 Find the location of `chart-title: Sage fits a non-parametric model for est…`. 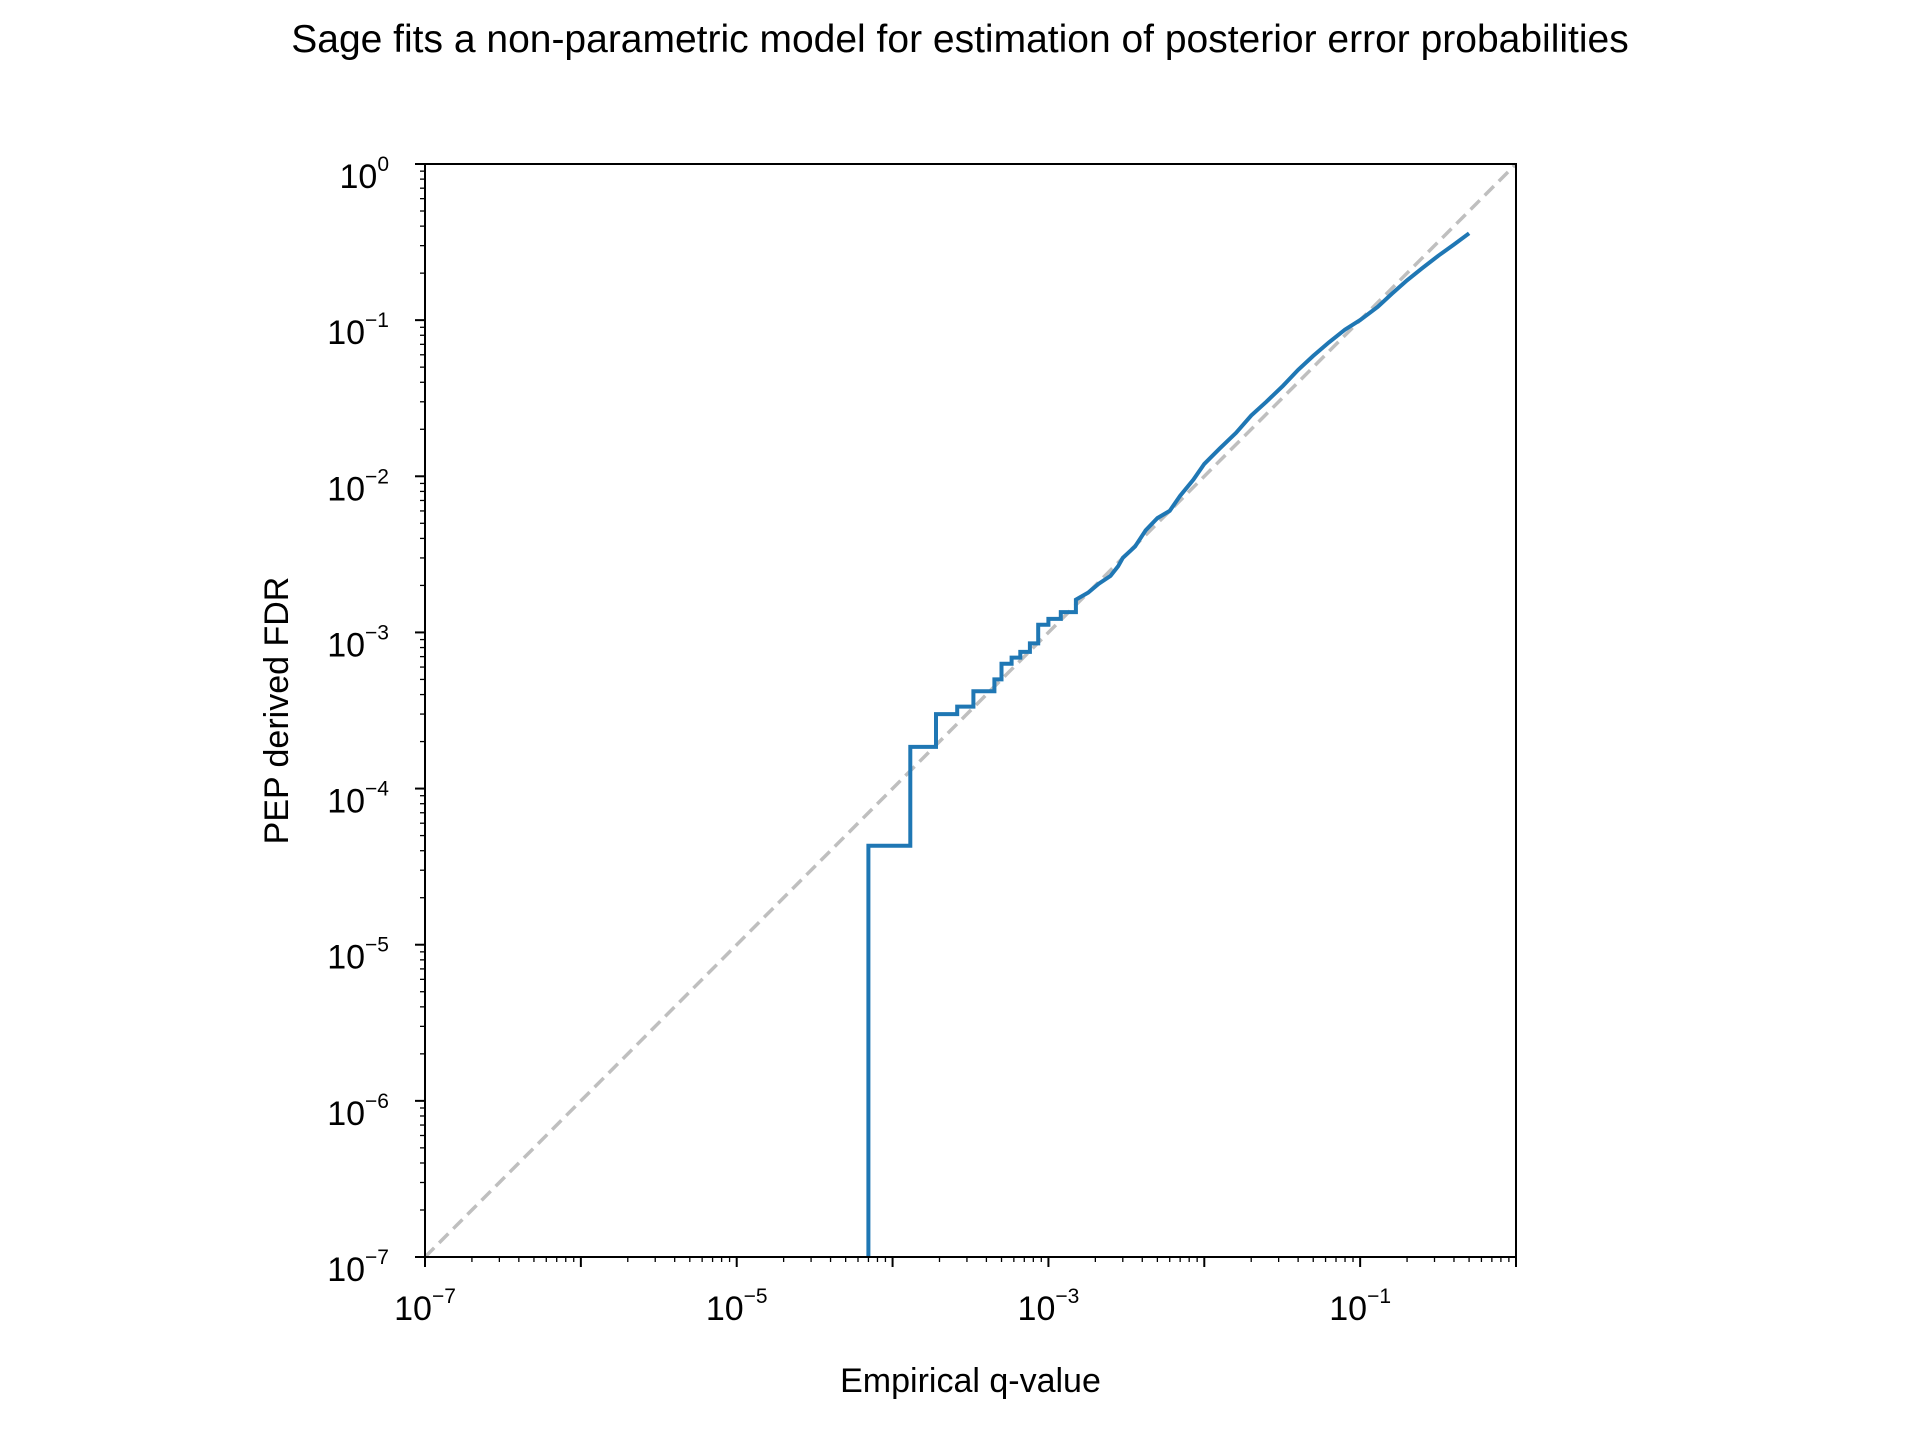

chart-title: Sage fits a non-parametric model for est… is located at coordinates (960, 39).